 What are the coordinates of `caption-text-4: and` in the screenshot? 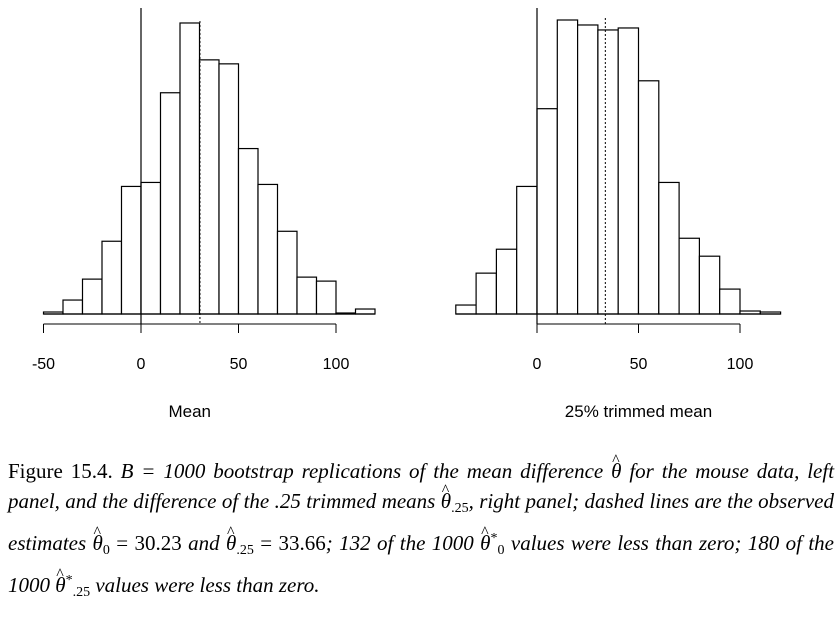 It's located at (204, 543).